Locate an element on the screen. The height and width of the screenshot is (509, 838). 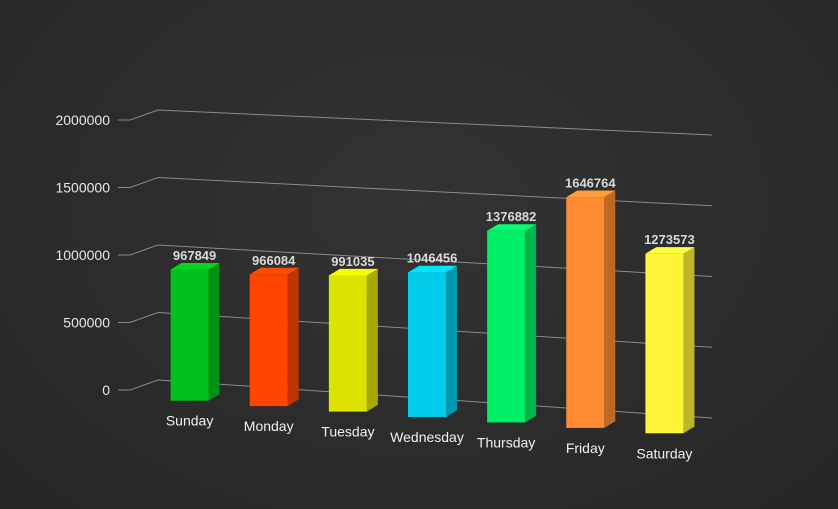
x-tick-label: Monday is located at coordinates (269, 426).